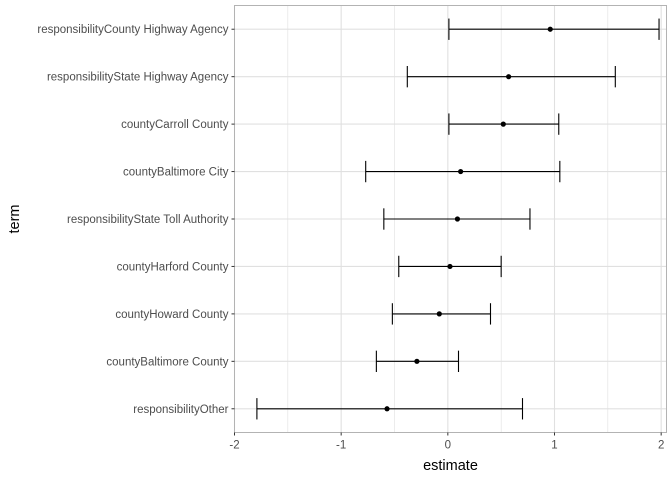  I want to click on y-tick-label: countyCarroll County, so click(175, 125).